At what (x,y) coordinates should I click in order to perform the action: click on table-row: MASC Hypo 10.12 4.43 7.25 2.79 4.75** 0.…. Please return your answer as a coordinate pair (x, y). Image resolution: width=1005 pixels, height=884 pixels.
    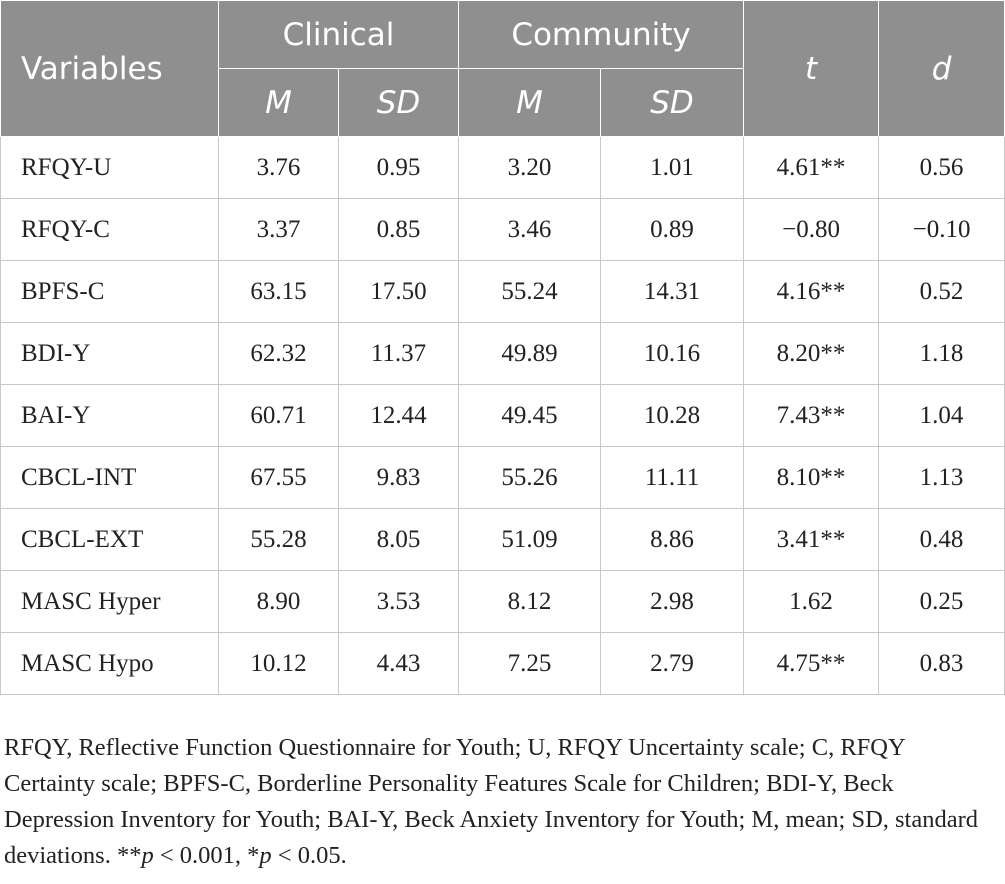
    Looking at the image, I should click on (502, 663).